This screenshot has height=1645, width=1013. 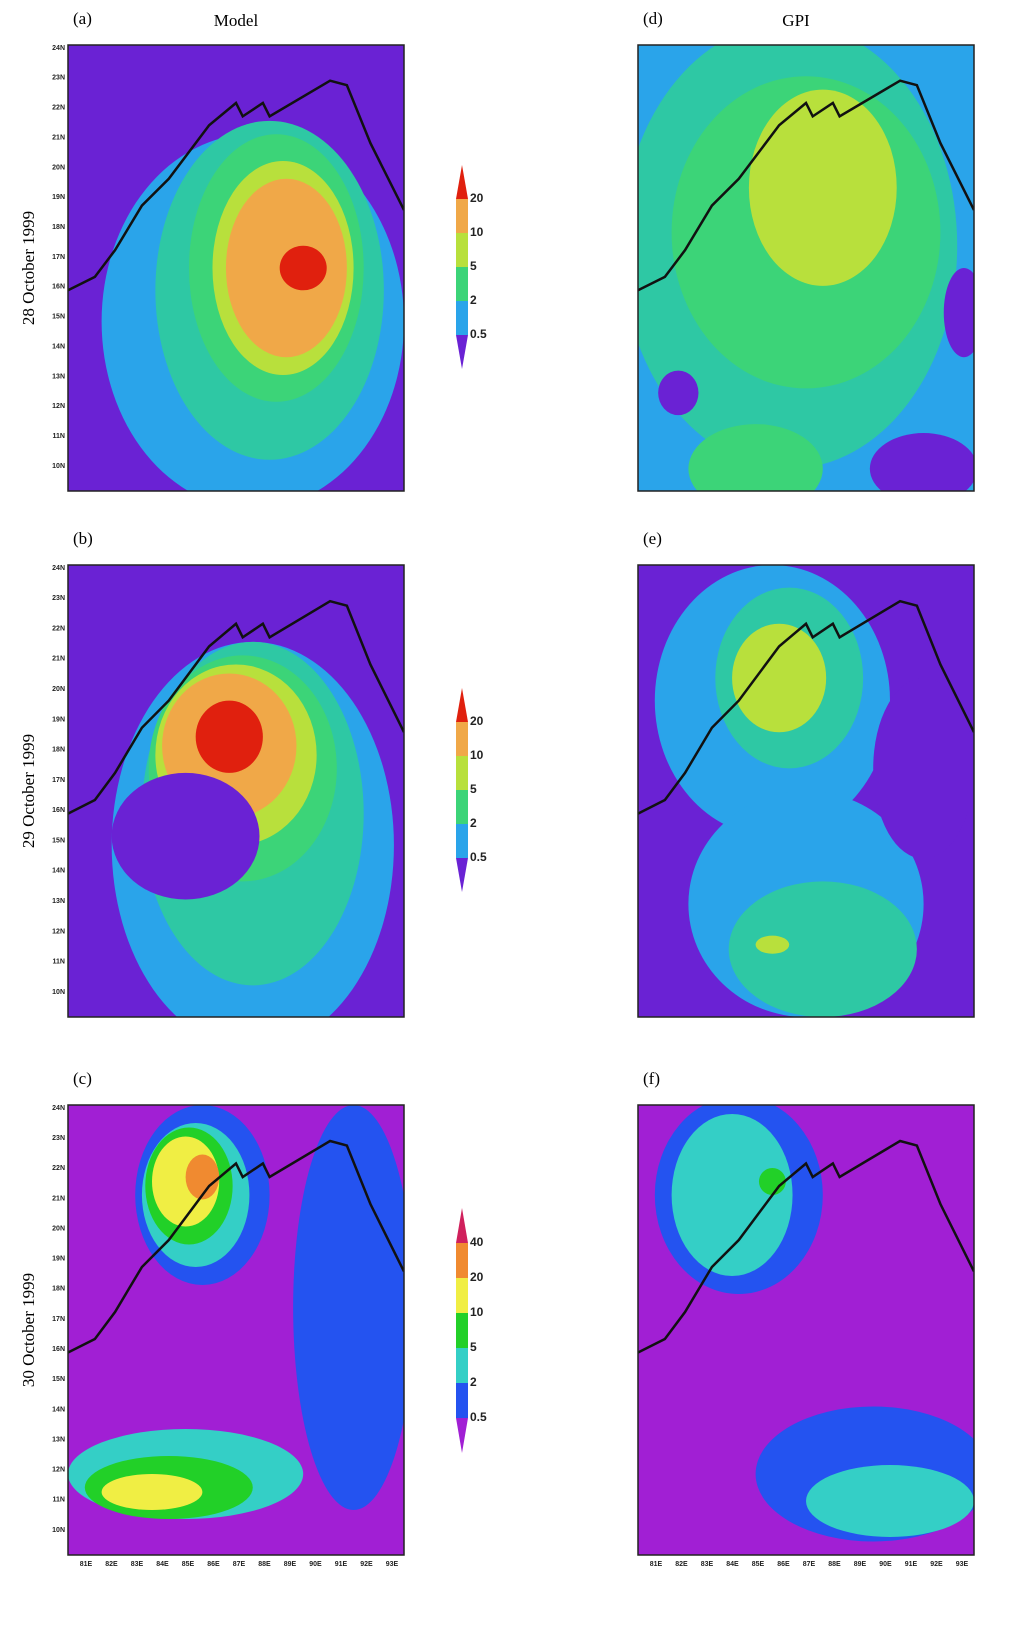 I want to click on lon-tick-label: 90E, so click(x=885, y=1564).